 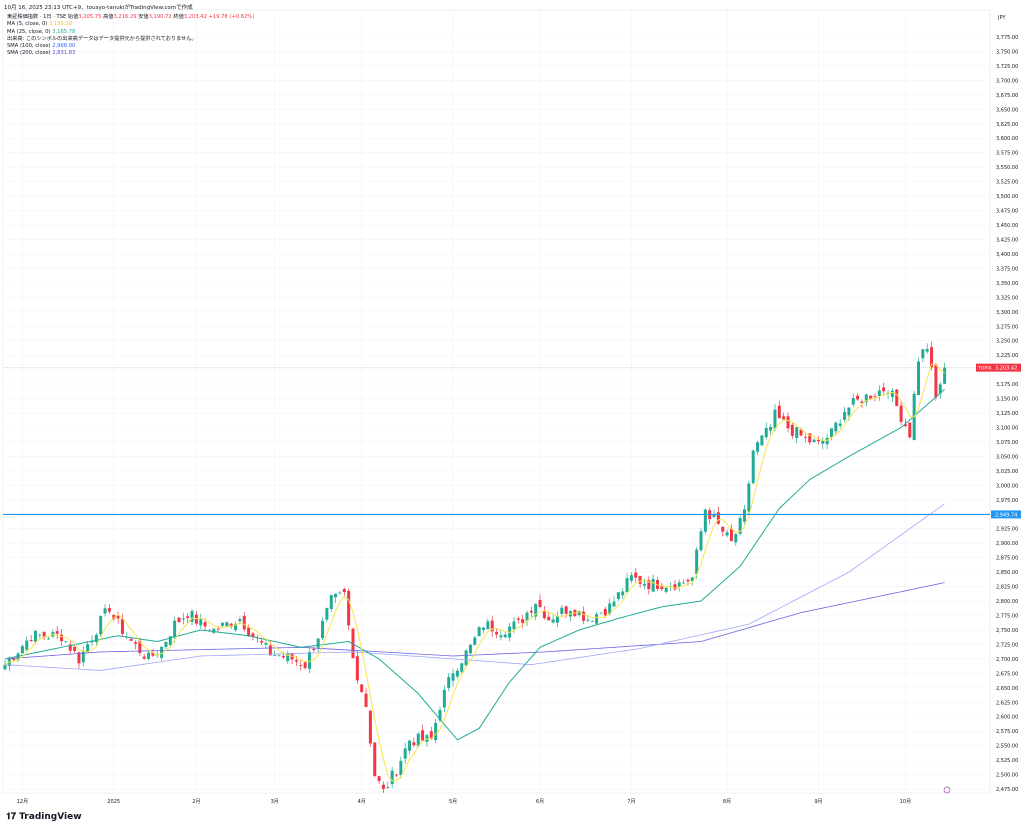 What do you see at coordinates (130, 46) in the screenshot?
I see `legend-sma100: SMA (100, close) 2,968.00` at bounding box center [130, 46].